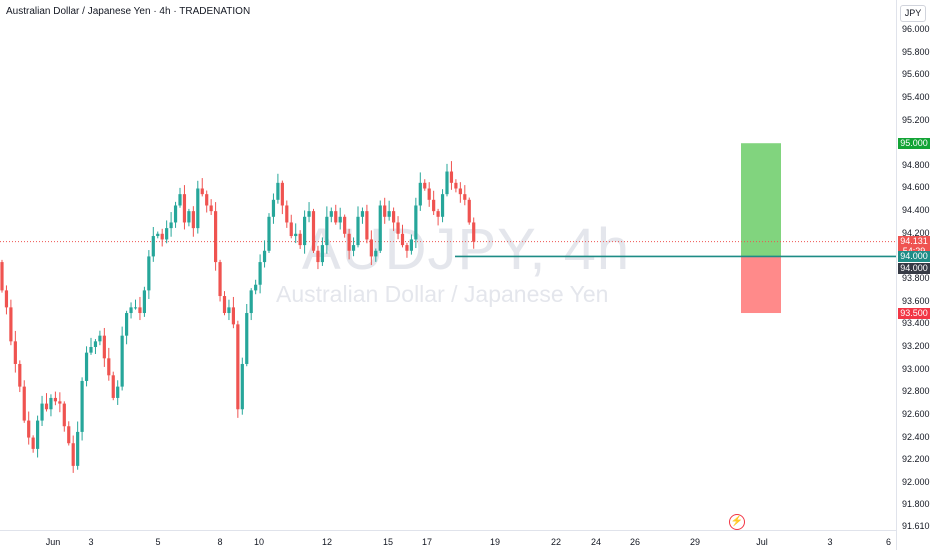 Image resolution: width=932 pixels, height=551 pixels. I want to click on price-tick-label: 92.200, so click(916, 459).